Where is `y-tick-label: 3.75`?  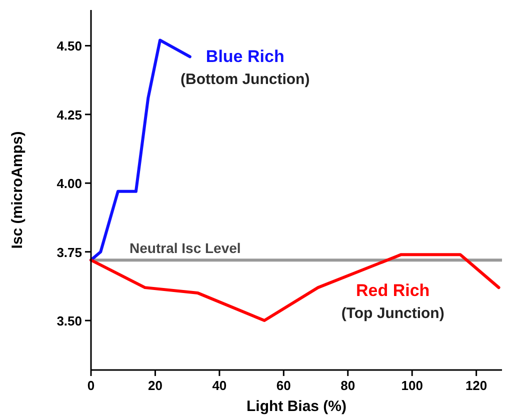
y-tick-label: 3.75 is located at coordinates (69, 252).